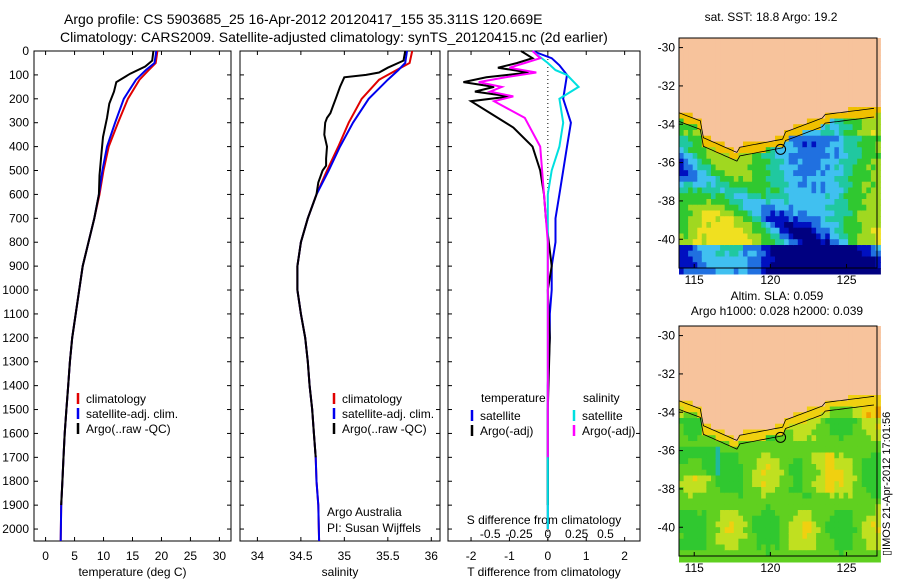  Describe the element at coordinates (74, 556) in the screenshot. I see `temperature-tick-label: 5` at that location.